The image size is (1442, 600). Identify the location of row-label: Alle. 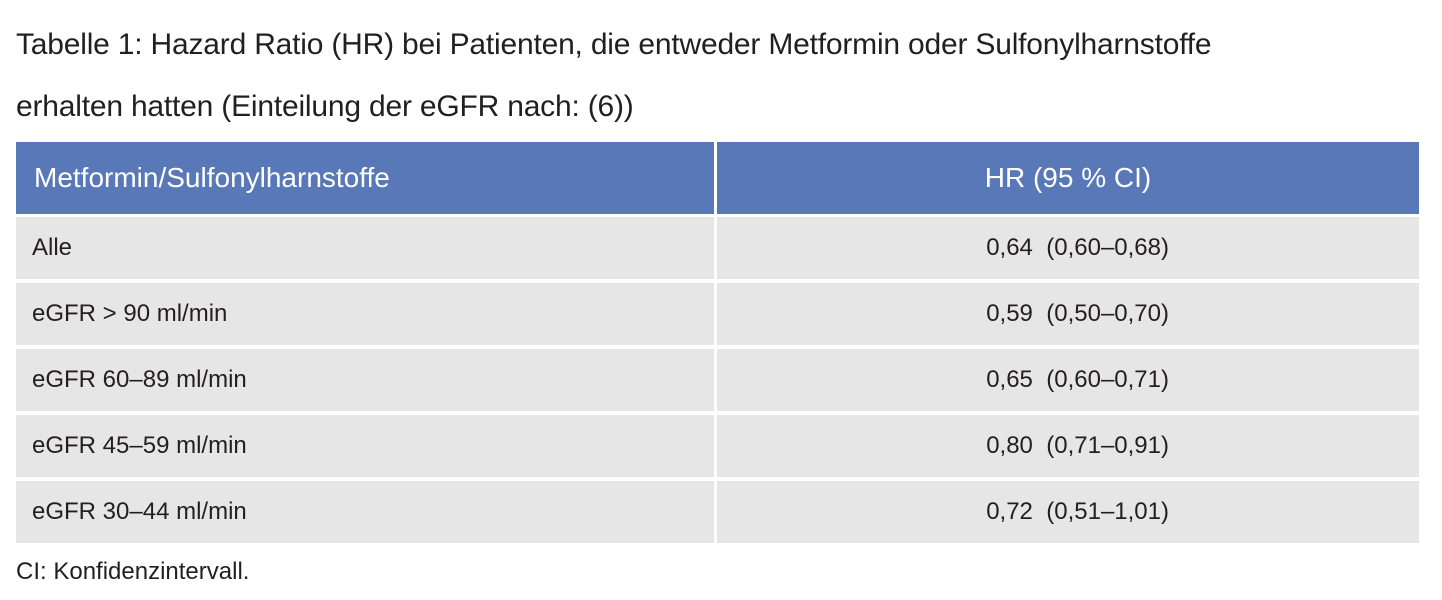
(366, 250).